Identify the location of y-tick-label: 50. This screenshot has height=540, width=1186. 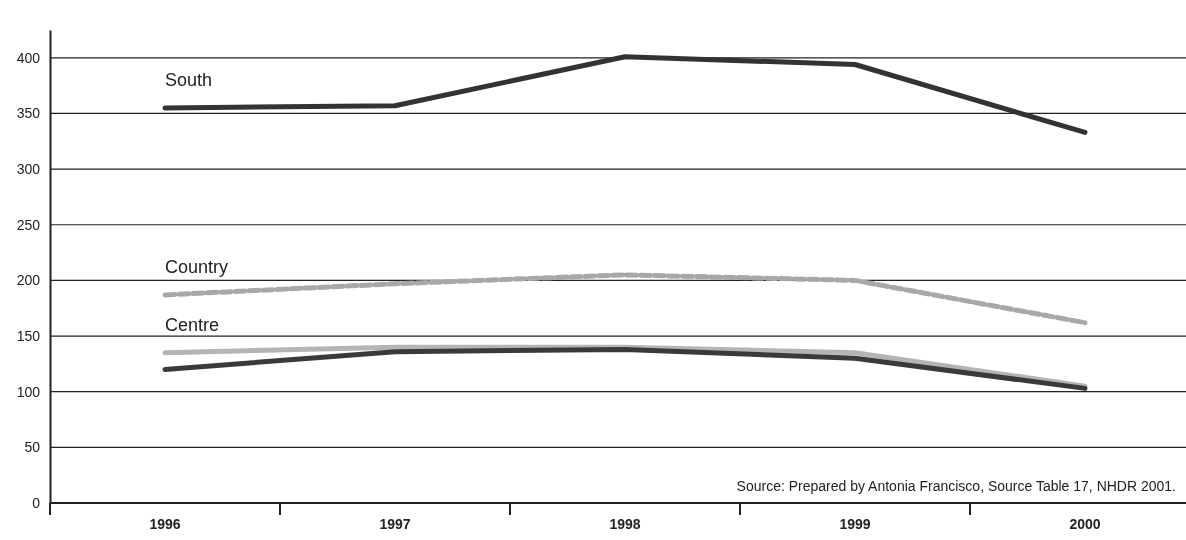
(32, 447).